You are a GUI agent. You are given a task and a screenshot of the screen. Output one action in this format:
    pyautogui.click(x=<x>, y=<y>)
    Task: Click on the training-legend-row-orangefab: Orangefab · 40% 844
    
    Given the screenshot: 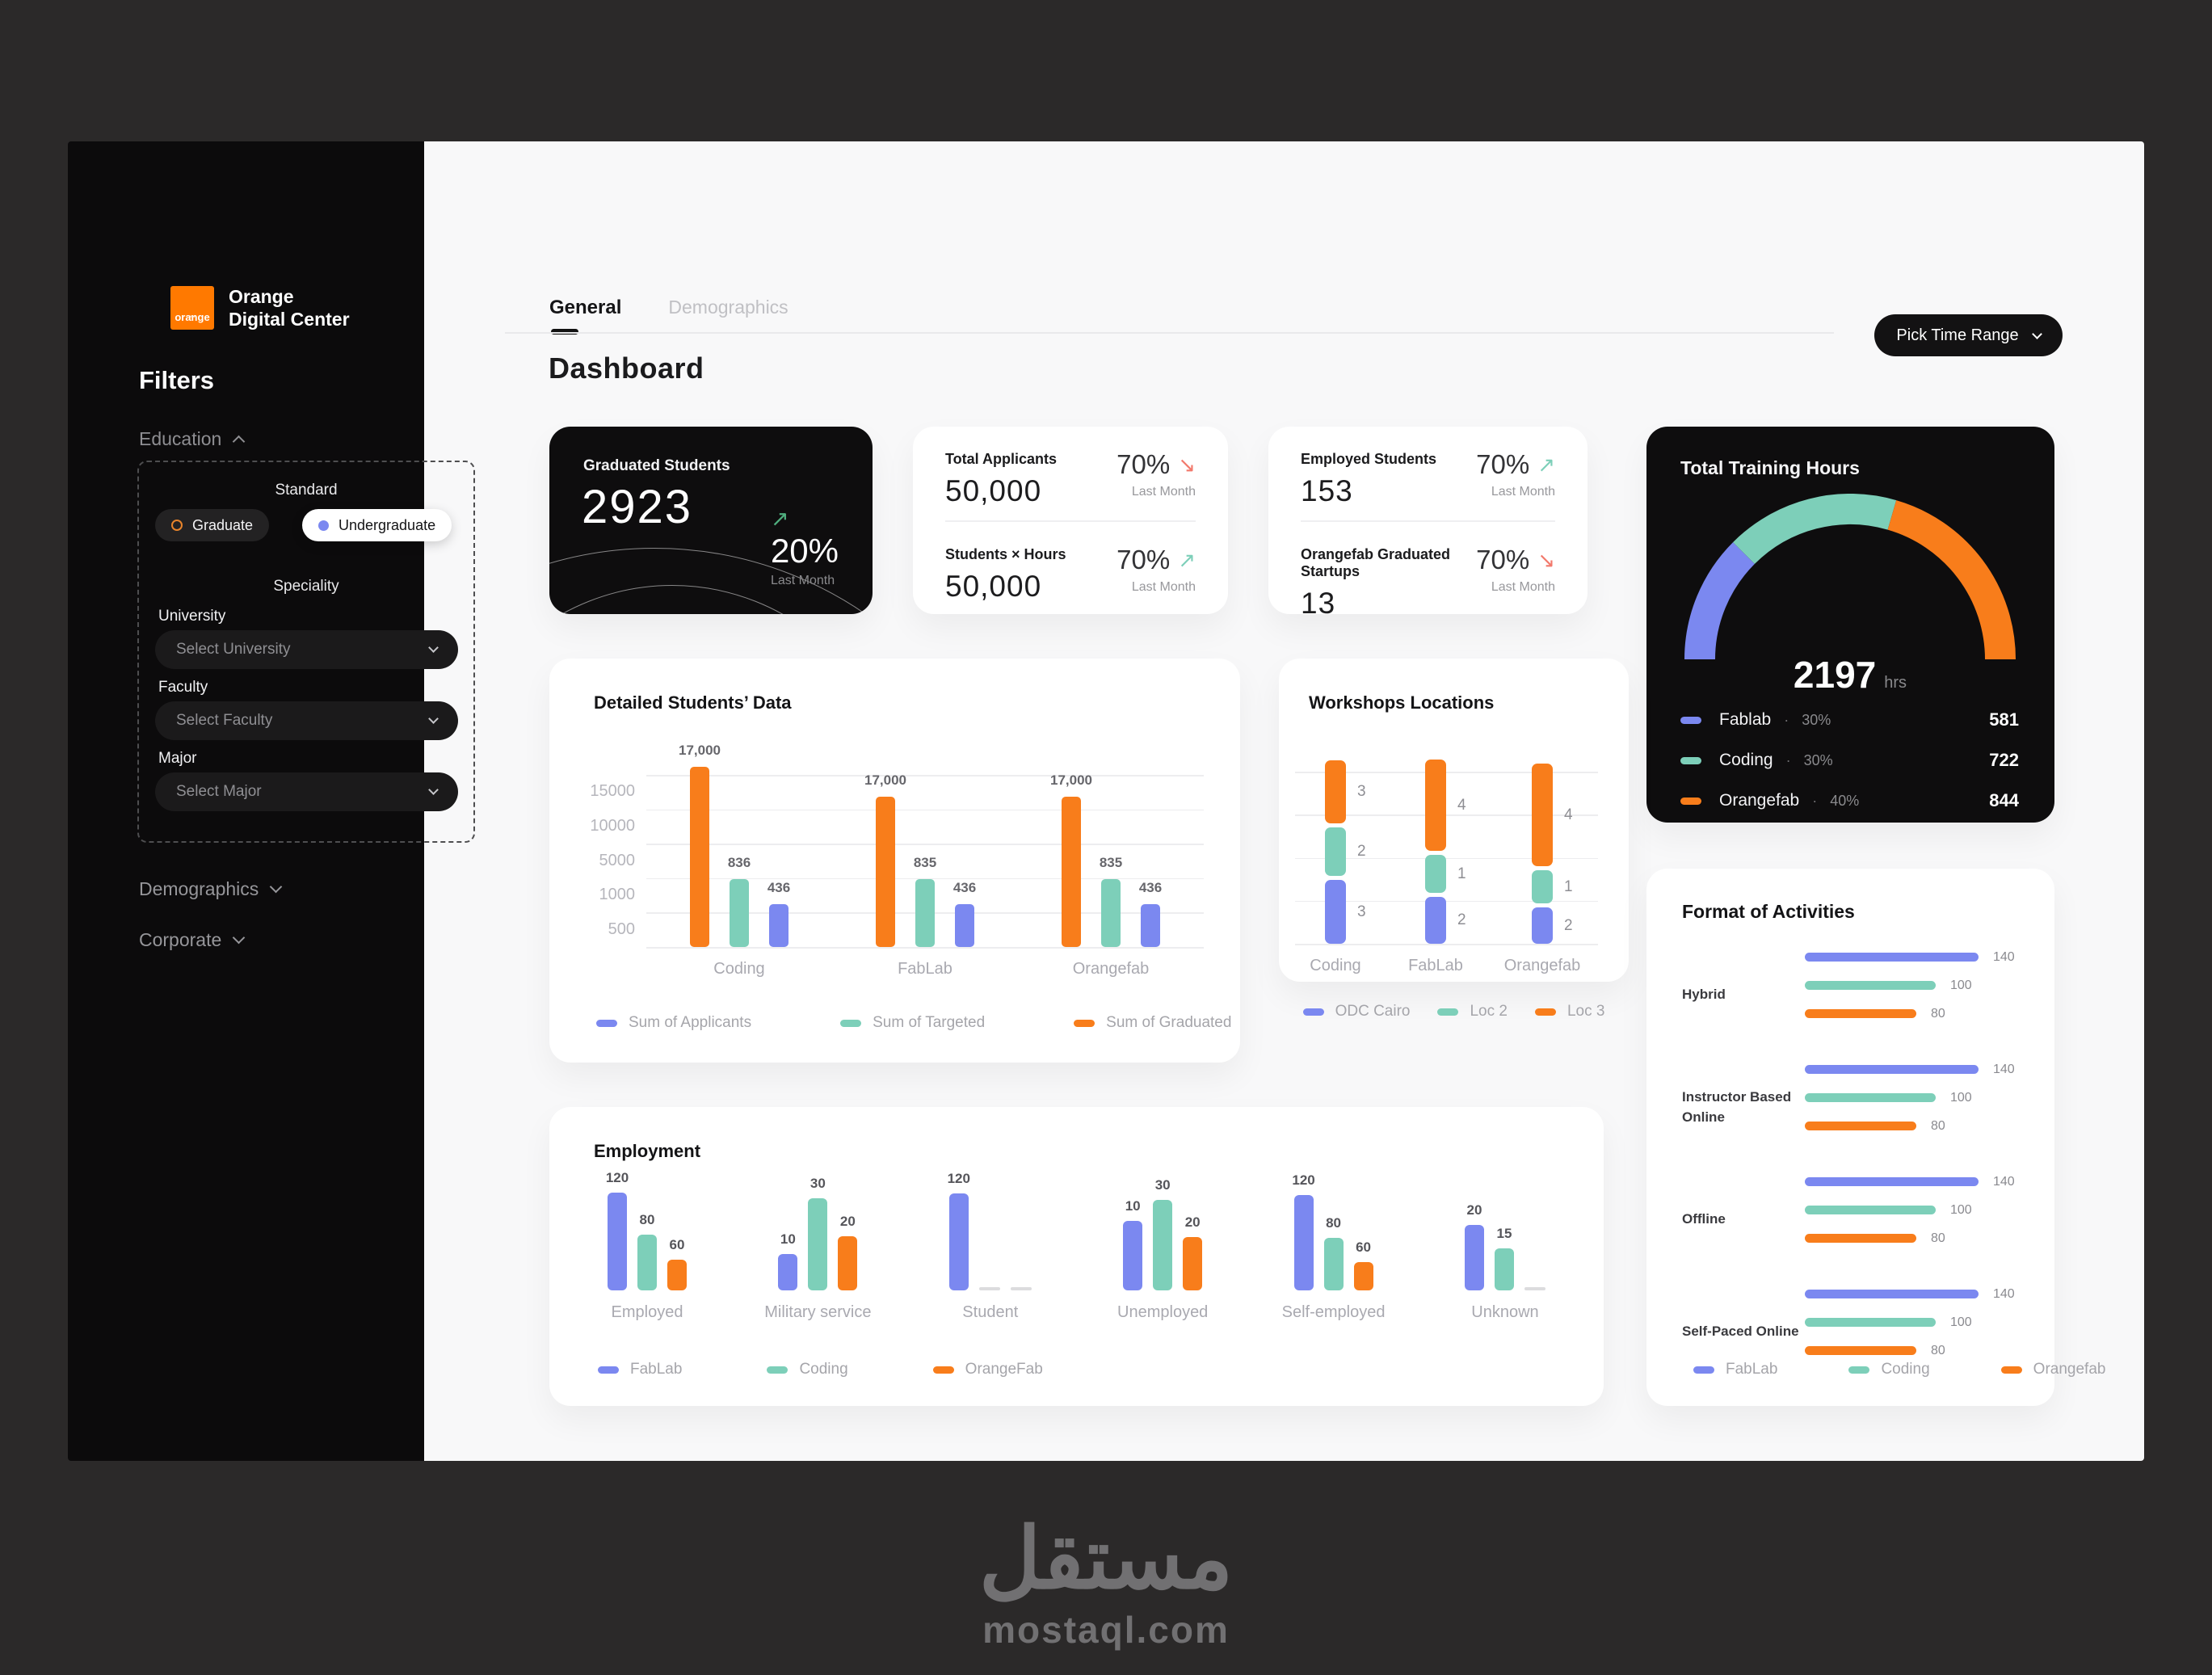 What is the action you would take?
    pyautogui.click(x=1849, y=801)
    